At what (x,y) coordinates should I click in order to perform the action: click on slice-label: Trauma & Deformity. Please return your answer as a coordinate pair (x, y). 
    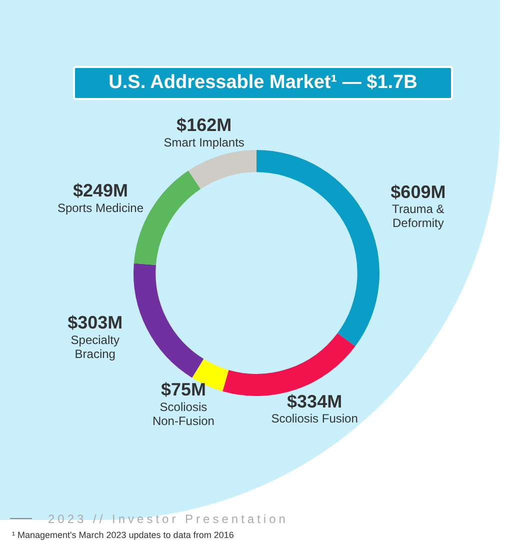
    Looking at the image, I should click on (418, 216).